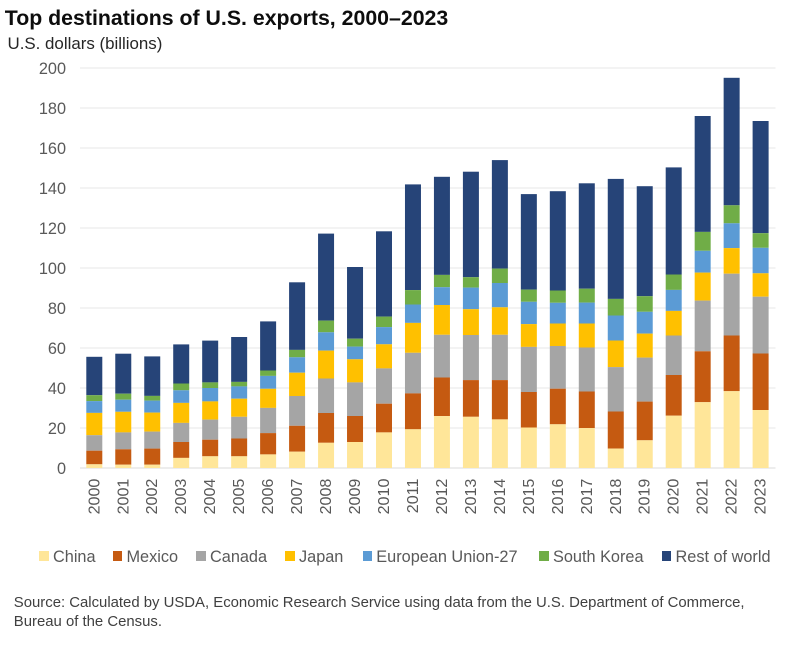  Describe the element at coordinates (761, 497) in the screenshot. I see `svg-text: 2023` at that location.